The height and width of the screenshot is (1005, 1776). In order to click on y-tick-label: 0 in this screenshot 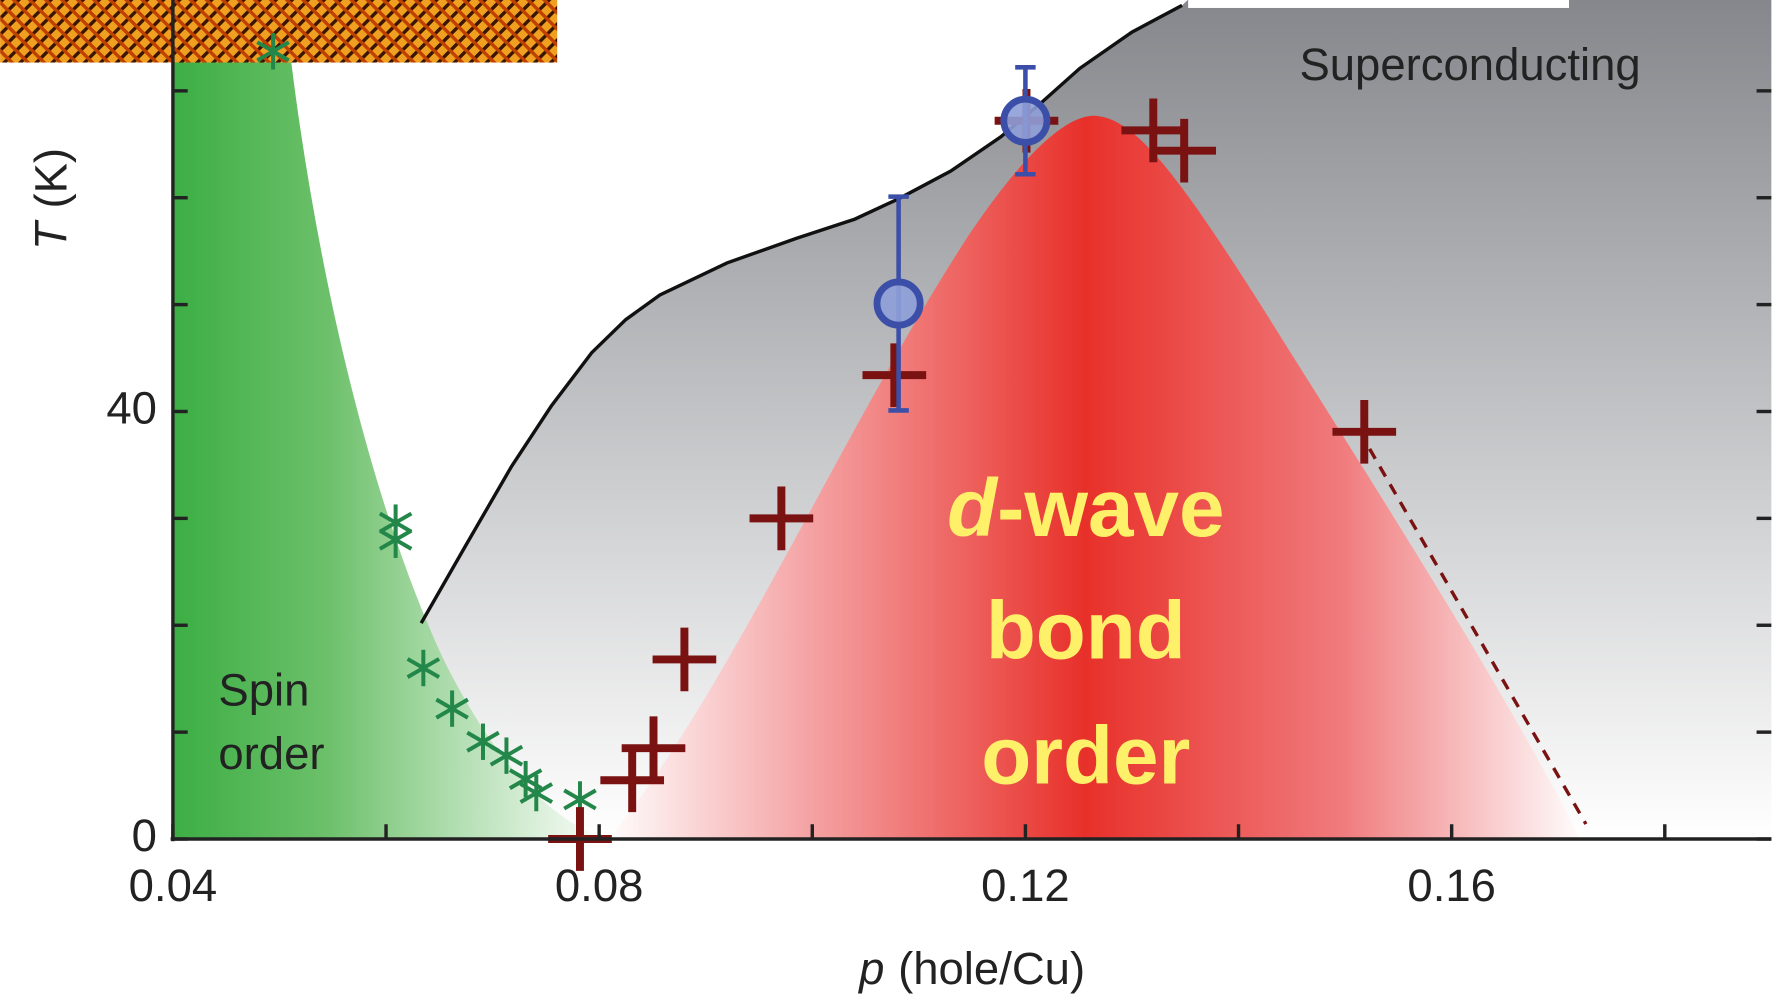, I will do `click(144, 835)`.